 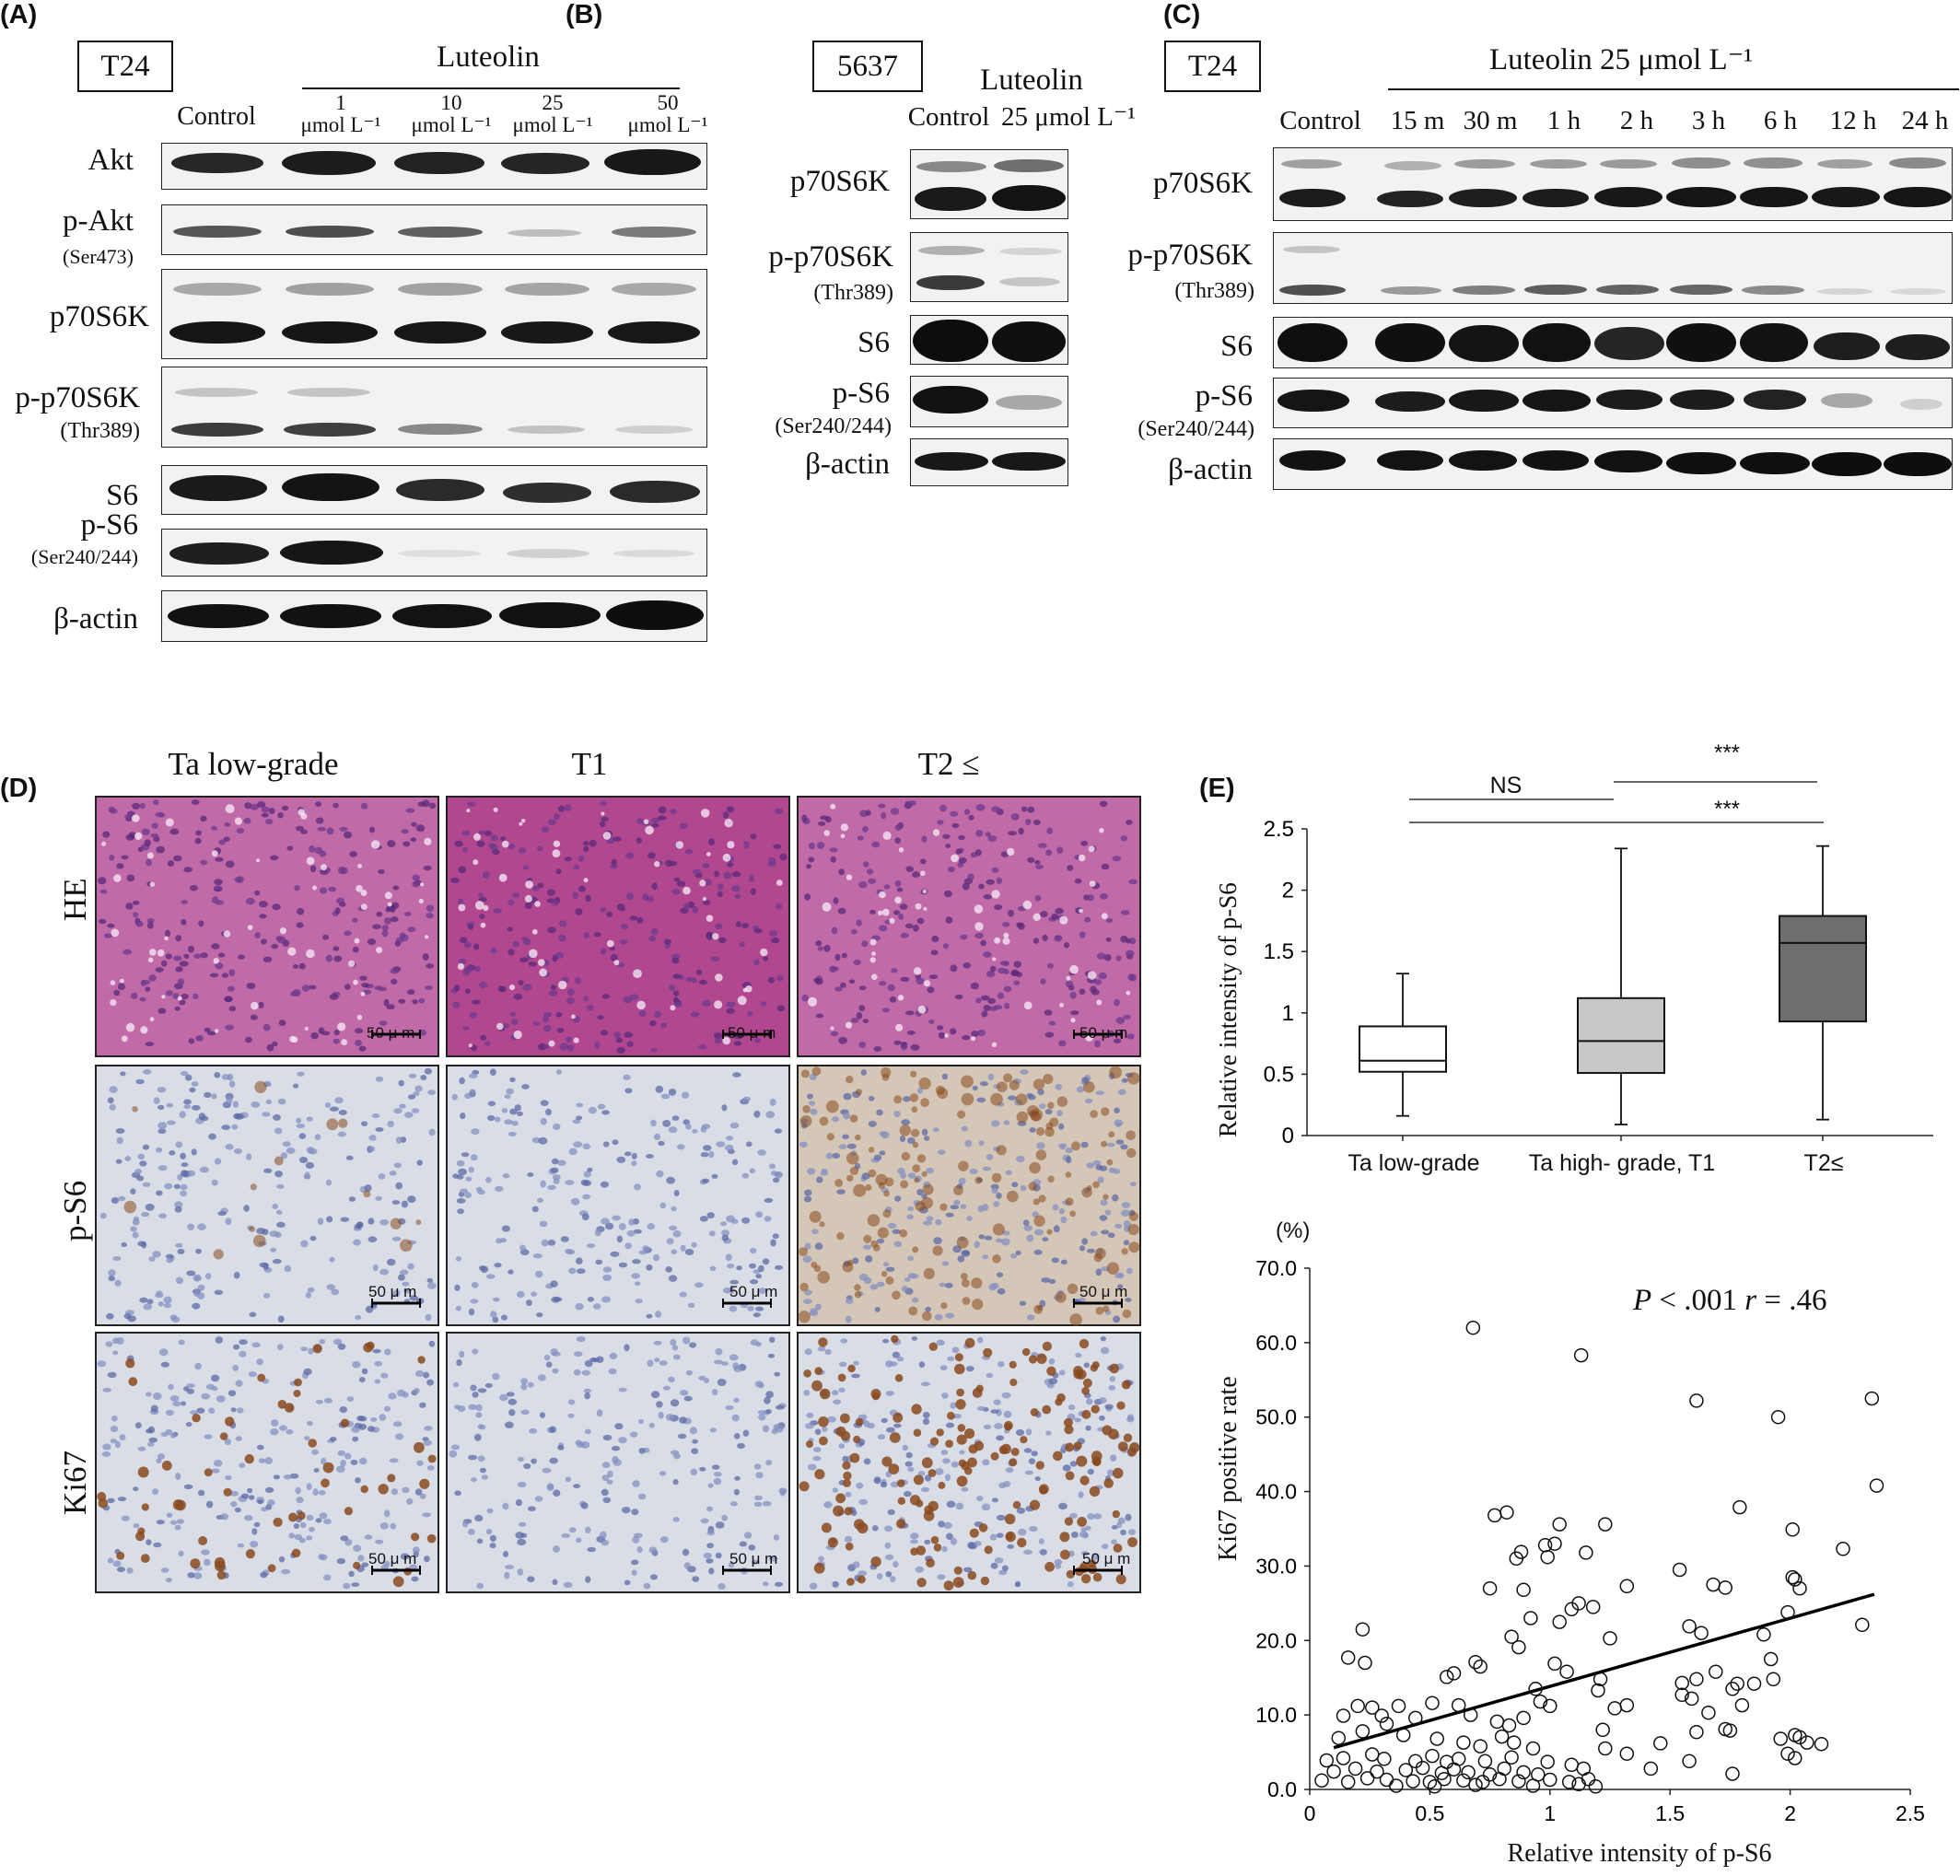 I want to click on panel-c-lane-2h: 2 h, so click(x=1636, y=120).